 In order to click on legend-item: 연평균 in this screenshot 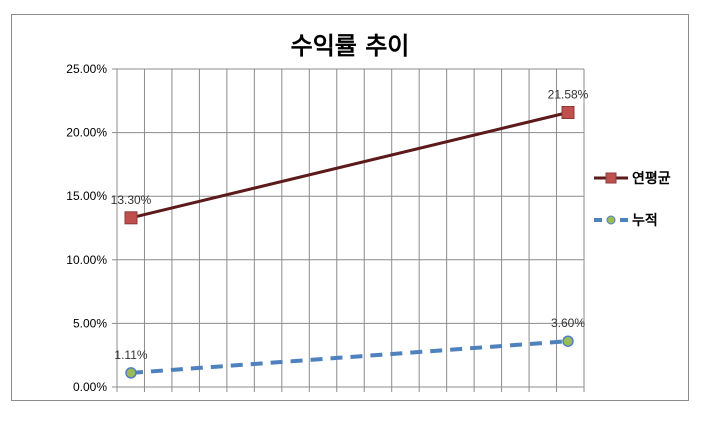, I will do `click(632, 178)`.